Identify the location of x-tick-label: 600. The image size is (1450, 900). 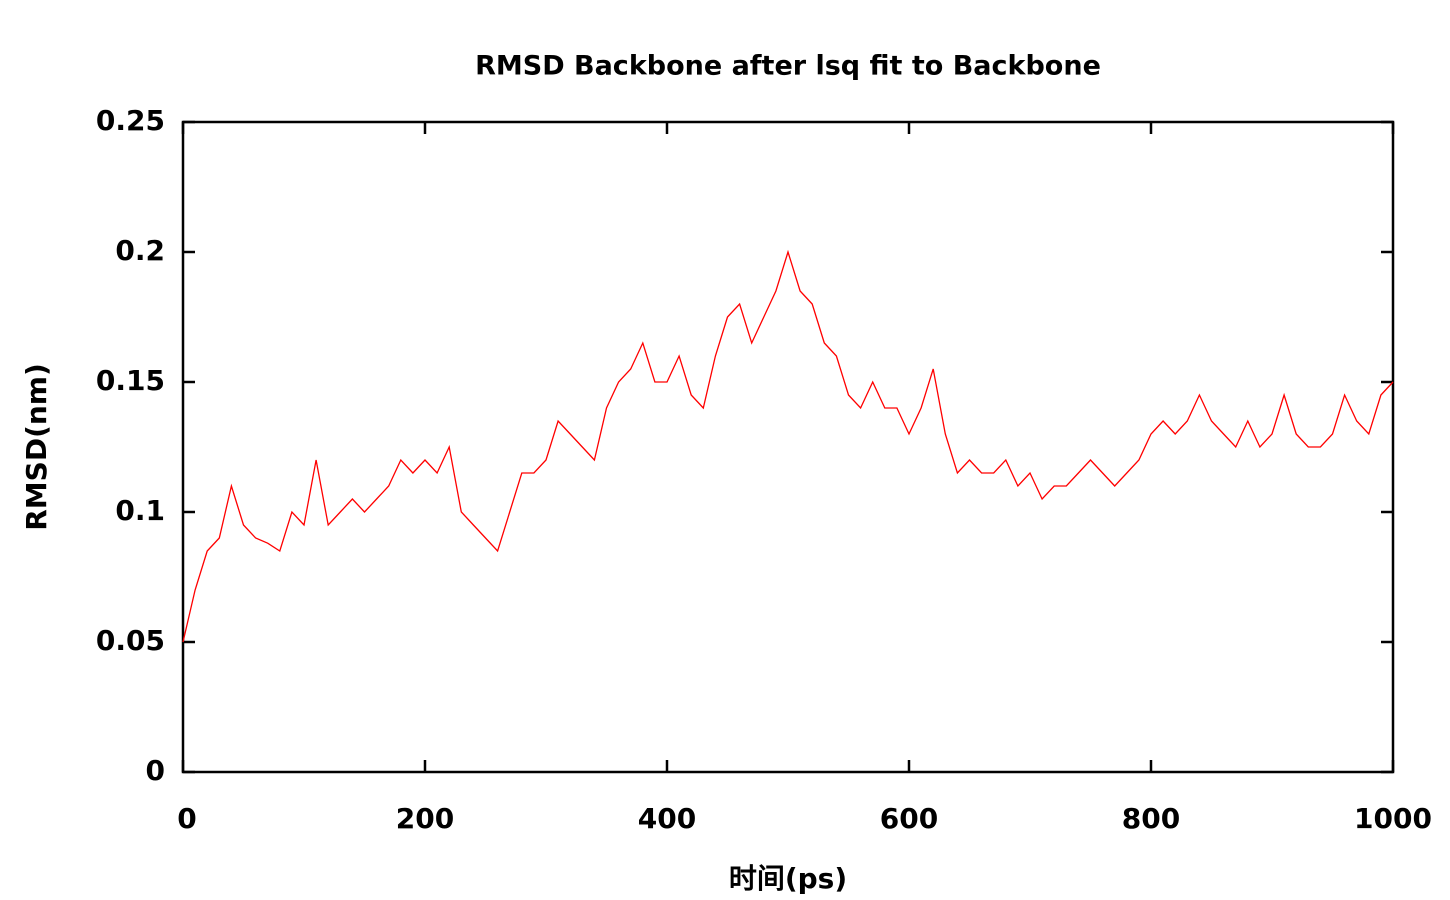
(909, 818).